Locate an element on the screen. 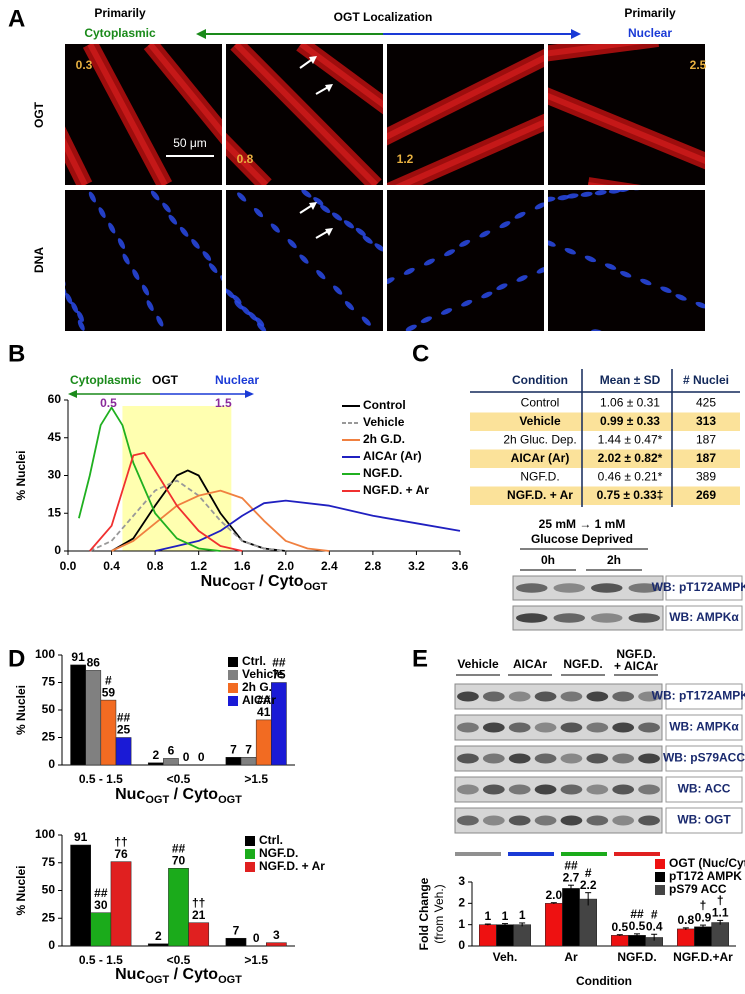  arrow-title: OGT is located at coordinates (165, 380).